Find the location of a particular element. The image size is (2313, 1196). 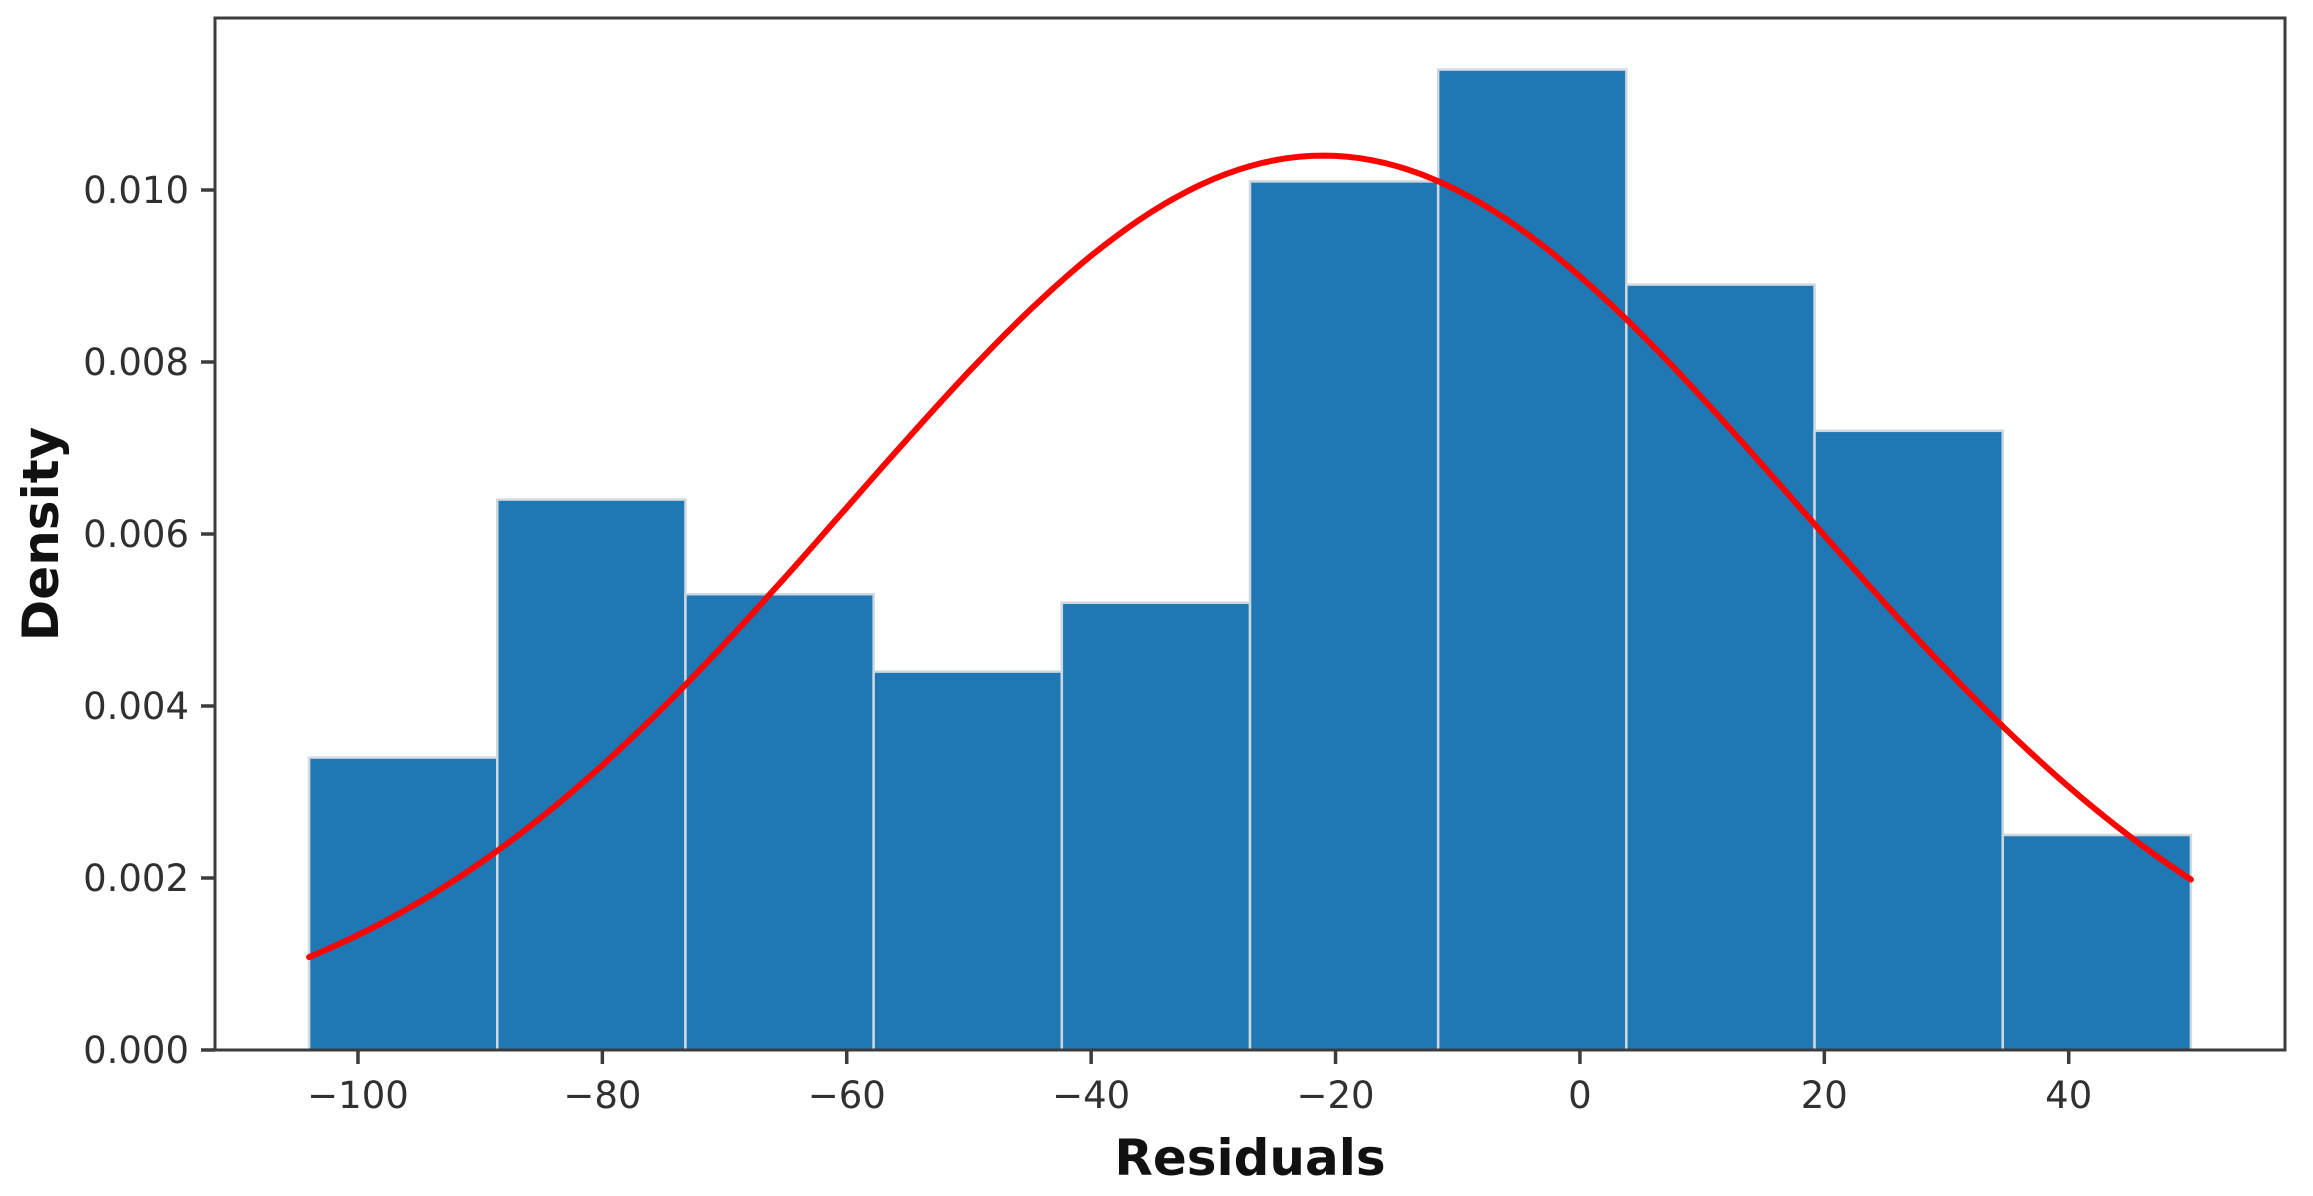

x-tick-label: −100 is located at coordinates (358, 1095).